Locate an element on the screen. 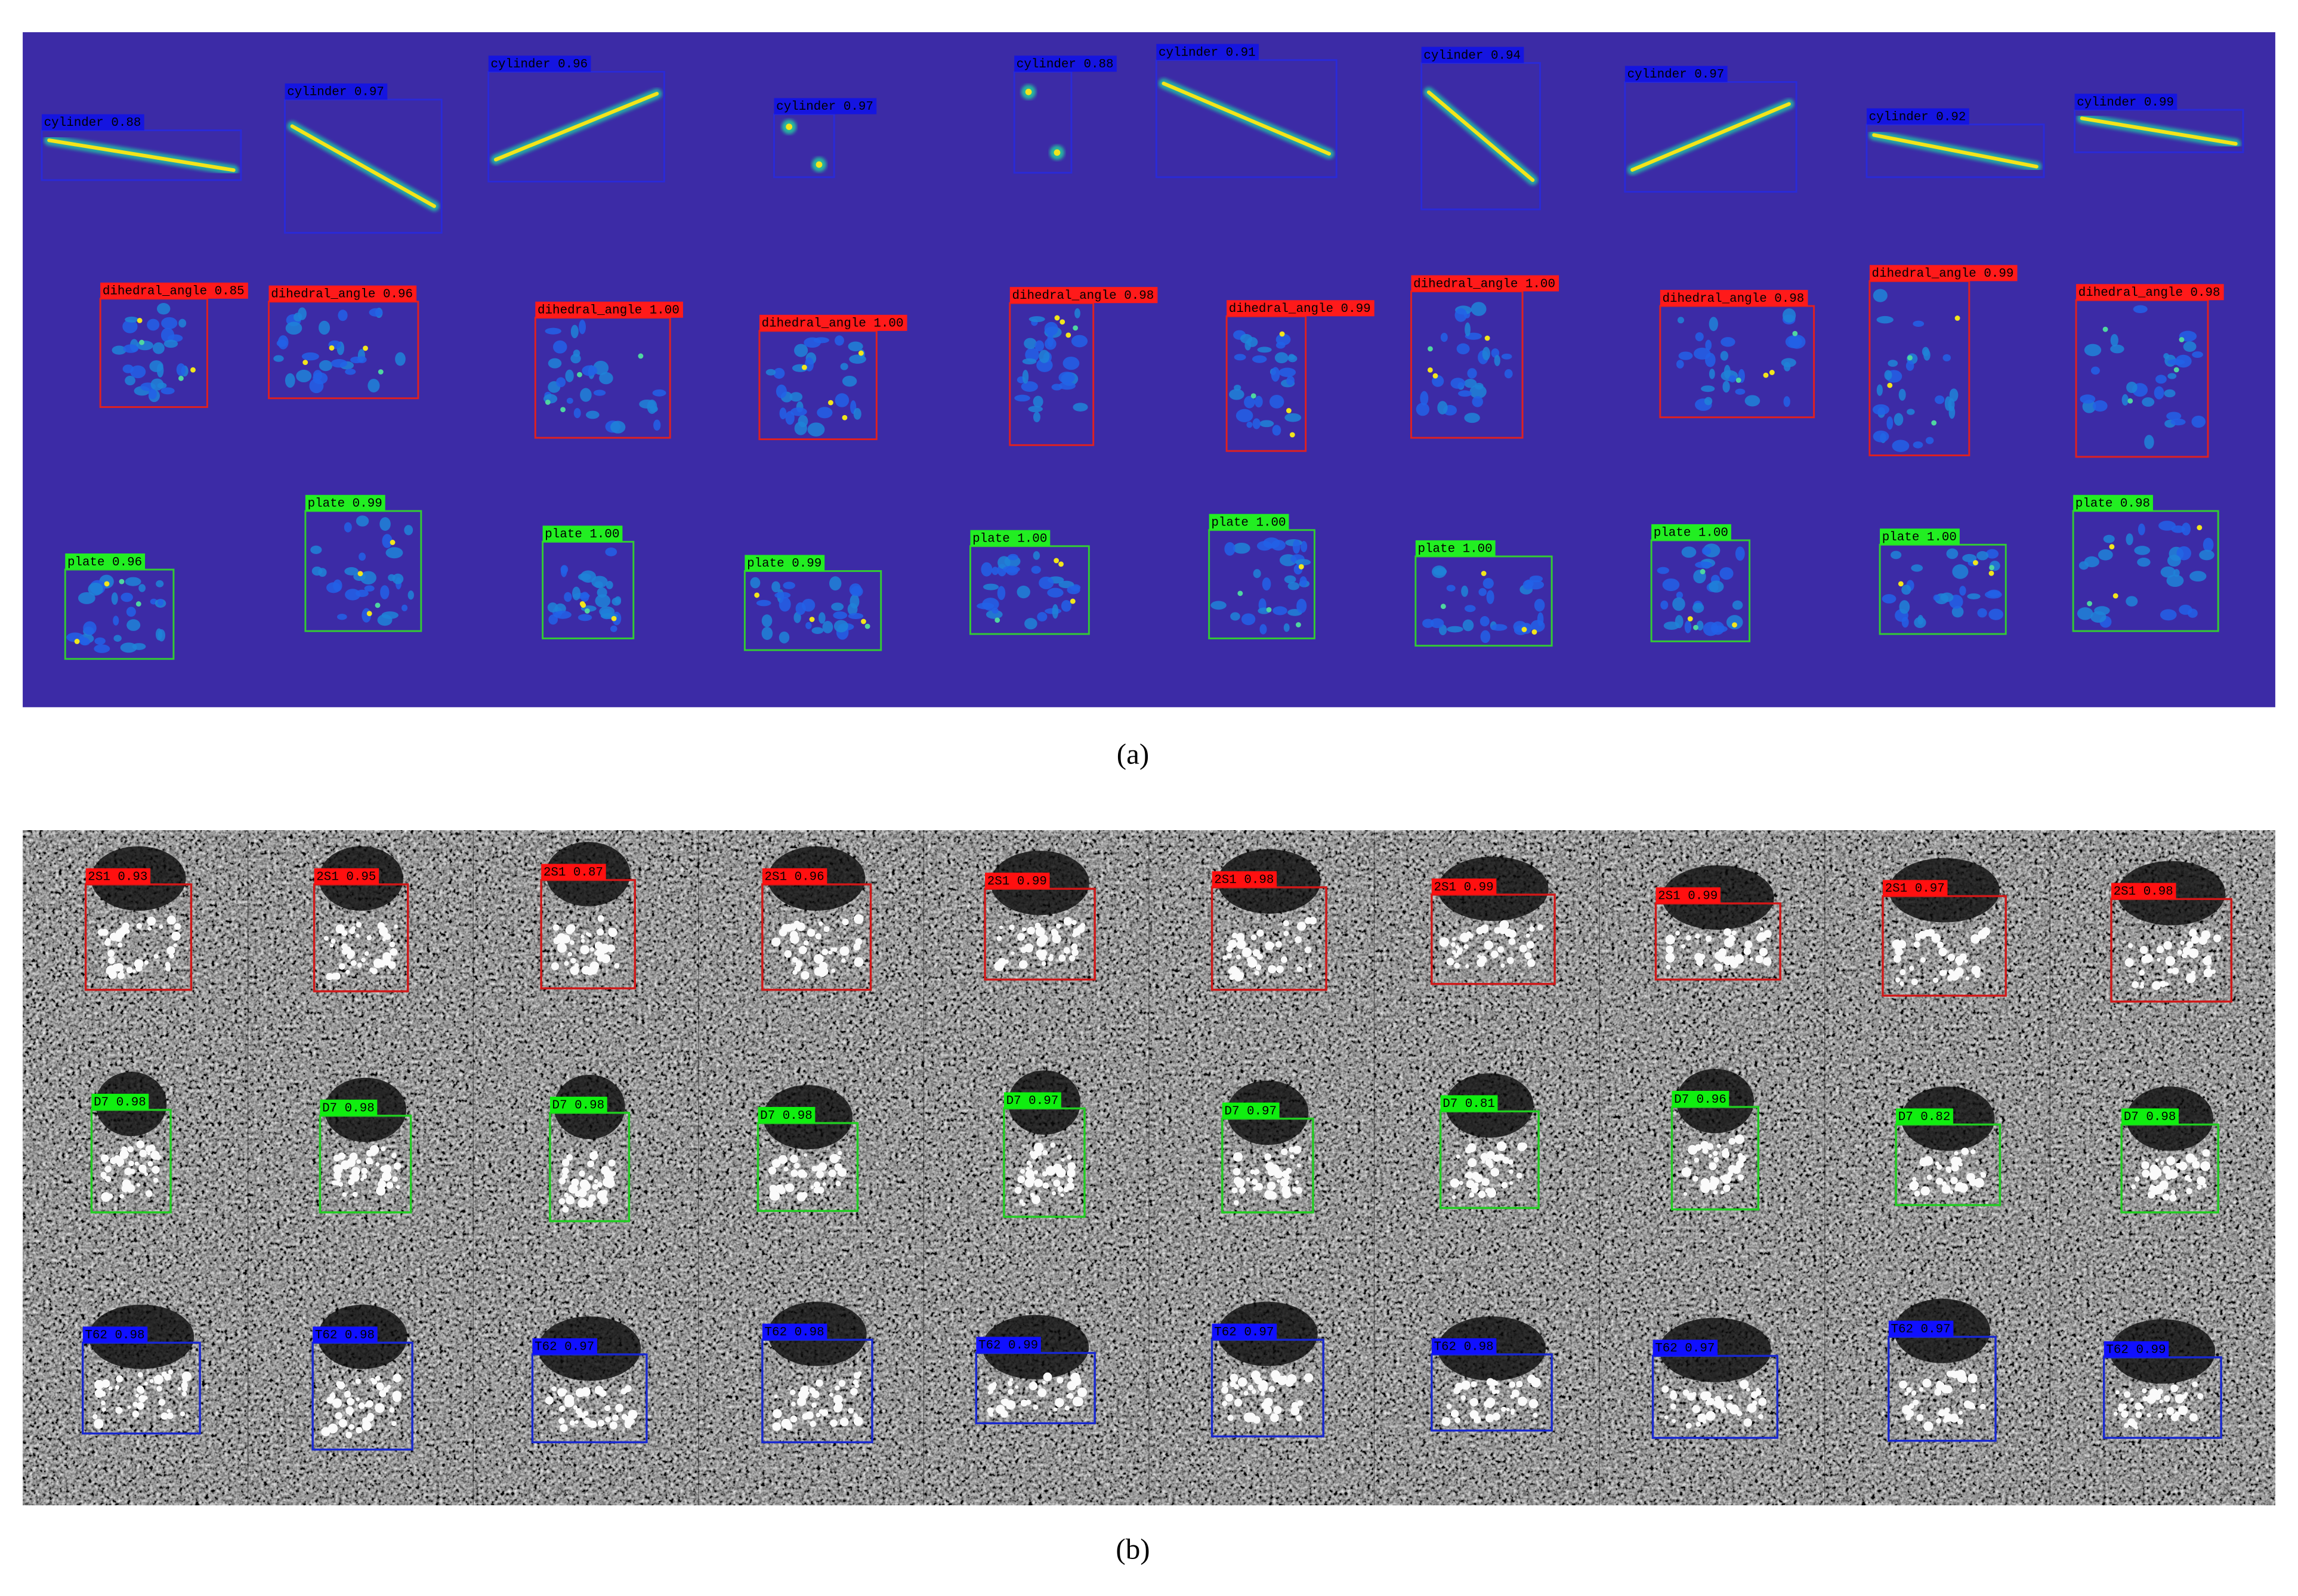 This screenshot has height=1596, width=2298. detection-label: cylinder 0.94 is located at coordinates (1472, 56).